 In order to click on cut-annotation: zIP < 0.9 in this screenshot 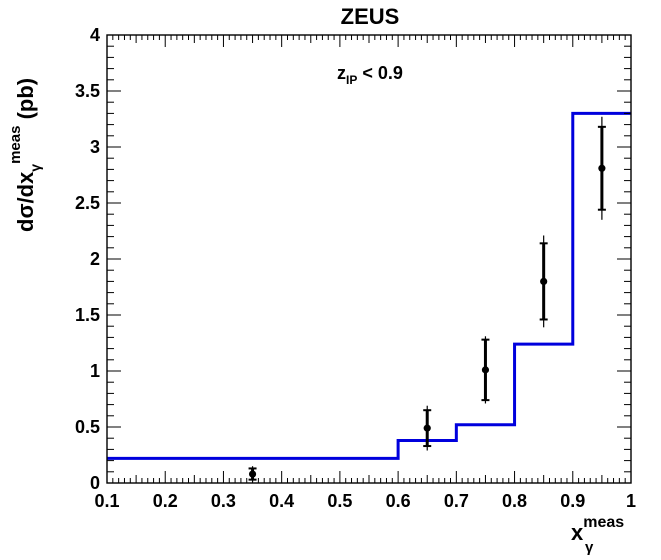, I will do `click(370, 75)`.